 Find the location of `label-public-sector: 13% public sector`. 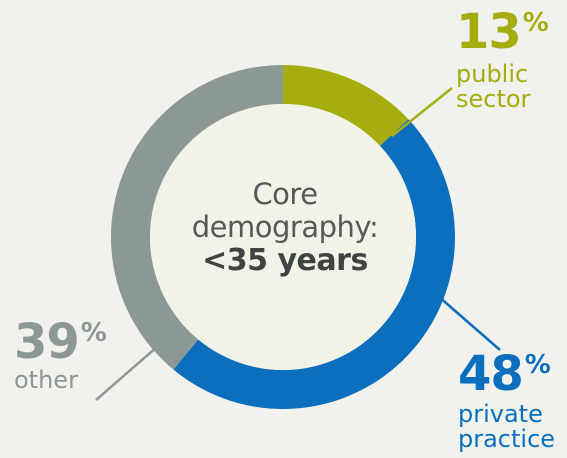

label-public-sector: 13% public sector is located at coordinates (502, 60).